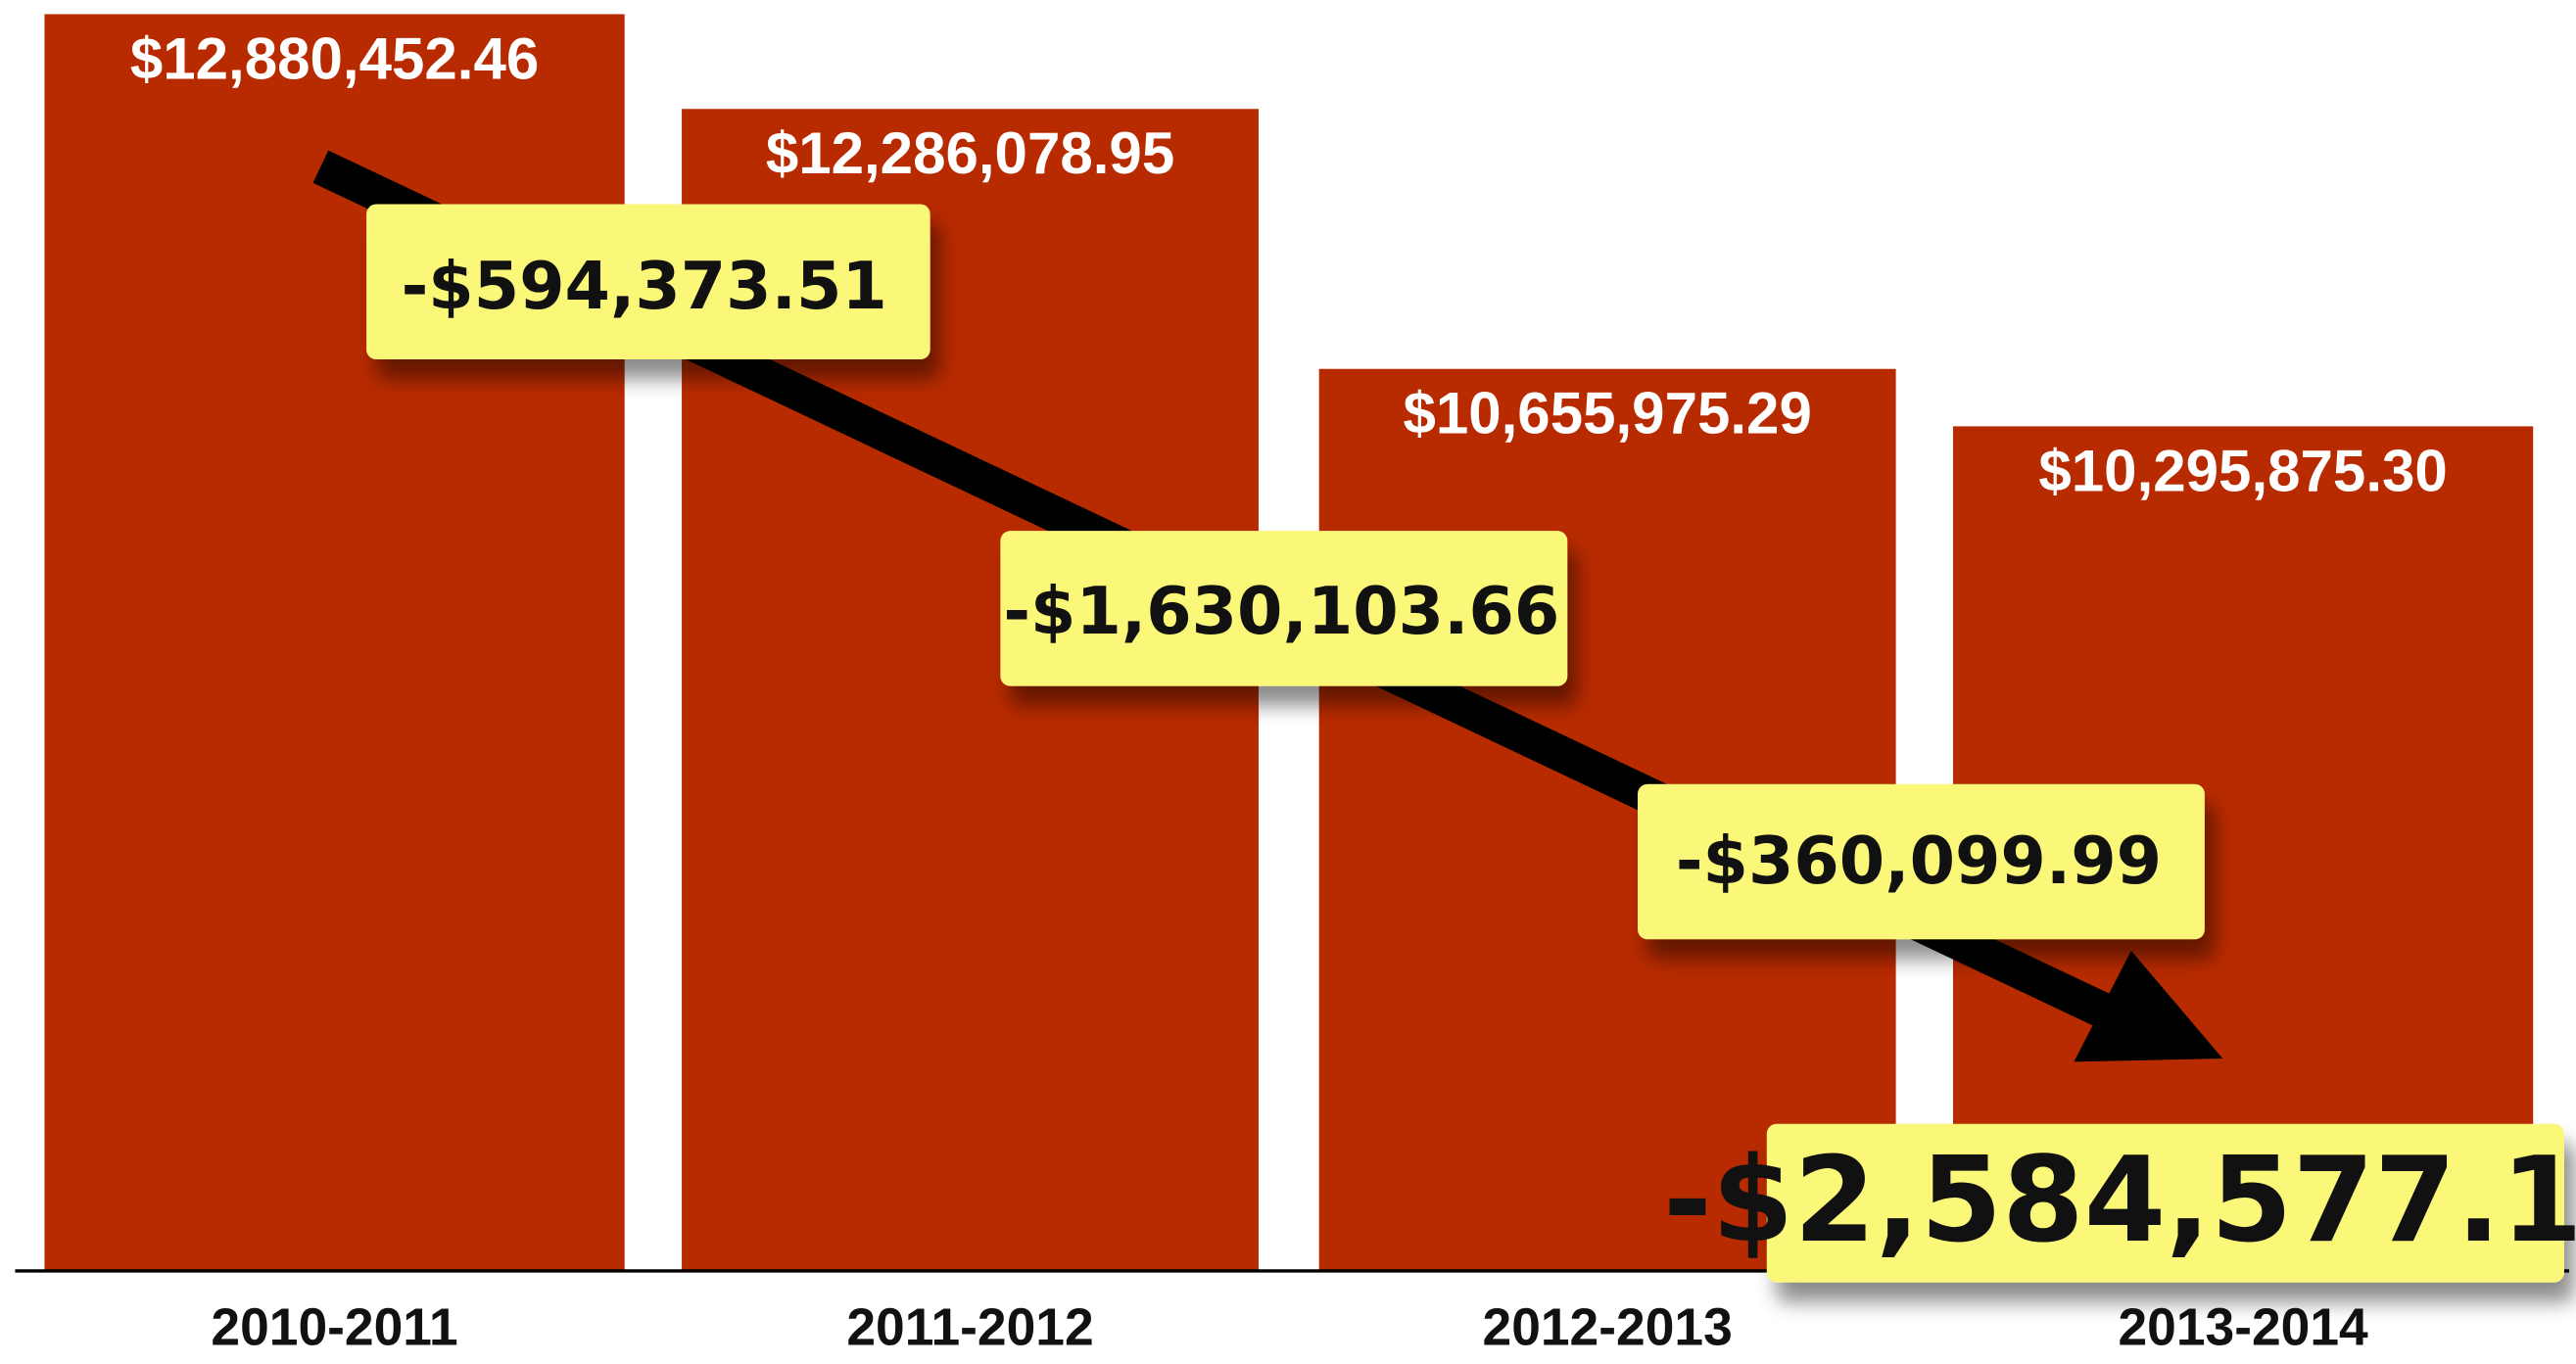 The width and height of the screenshot is (2576, 1364). I want to click on x-tick-label: 2011-2012, so click(969, 1328).